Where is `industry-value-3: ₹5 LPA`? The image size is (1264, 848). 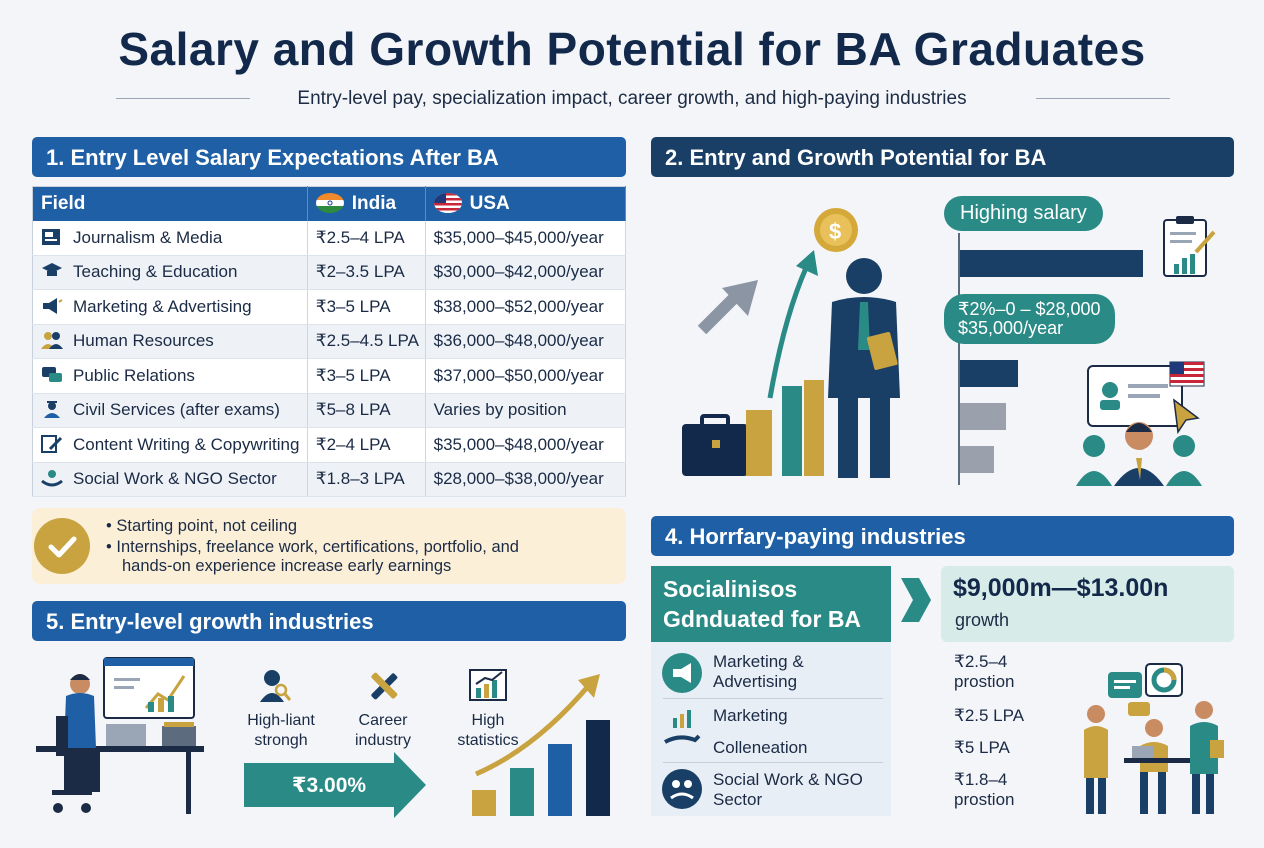 industry-value-3: ₹5 LPA is located at coordinates (982, 747).